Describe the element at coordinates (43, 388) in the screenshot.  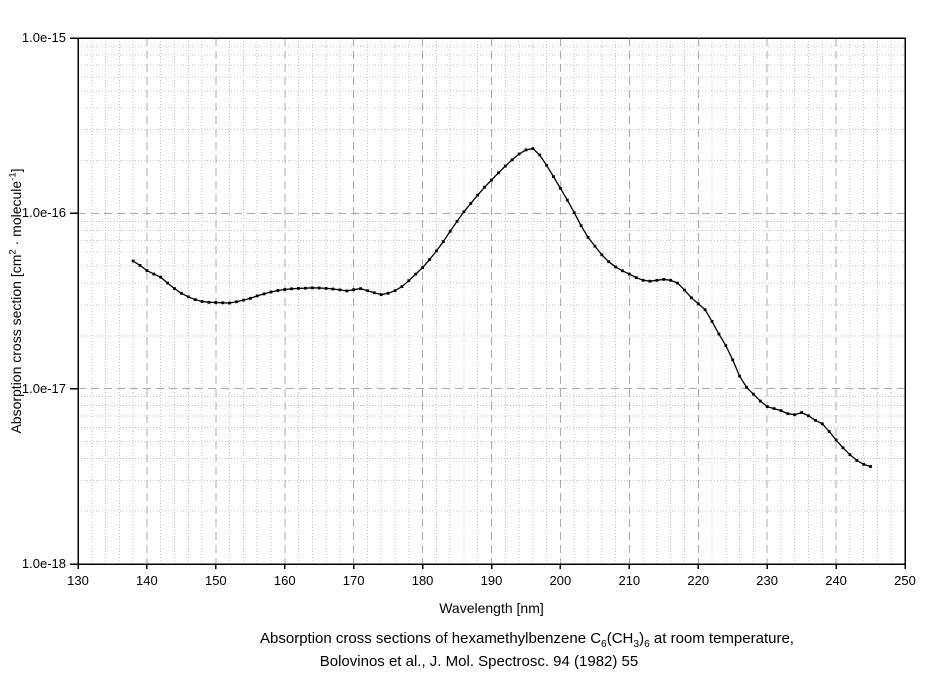
I see `y-tick-label: 1.0e-17` at that location.